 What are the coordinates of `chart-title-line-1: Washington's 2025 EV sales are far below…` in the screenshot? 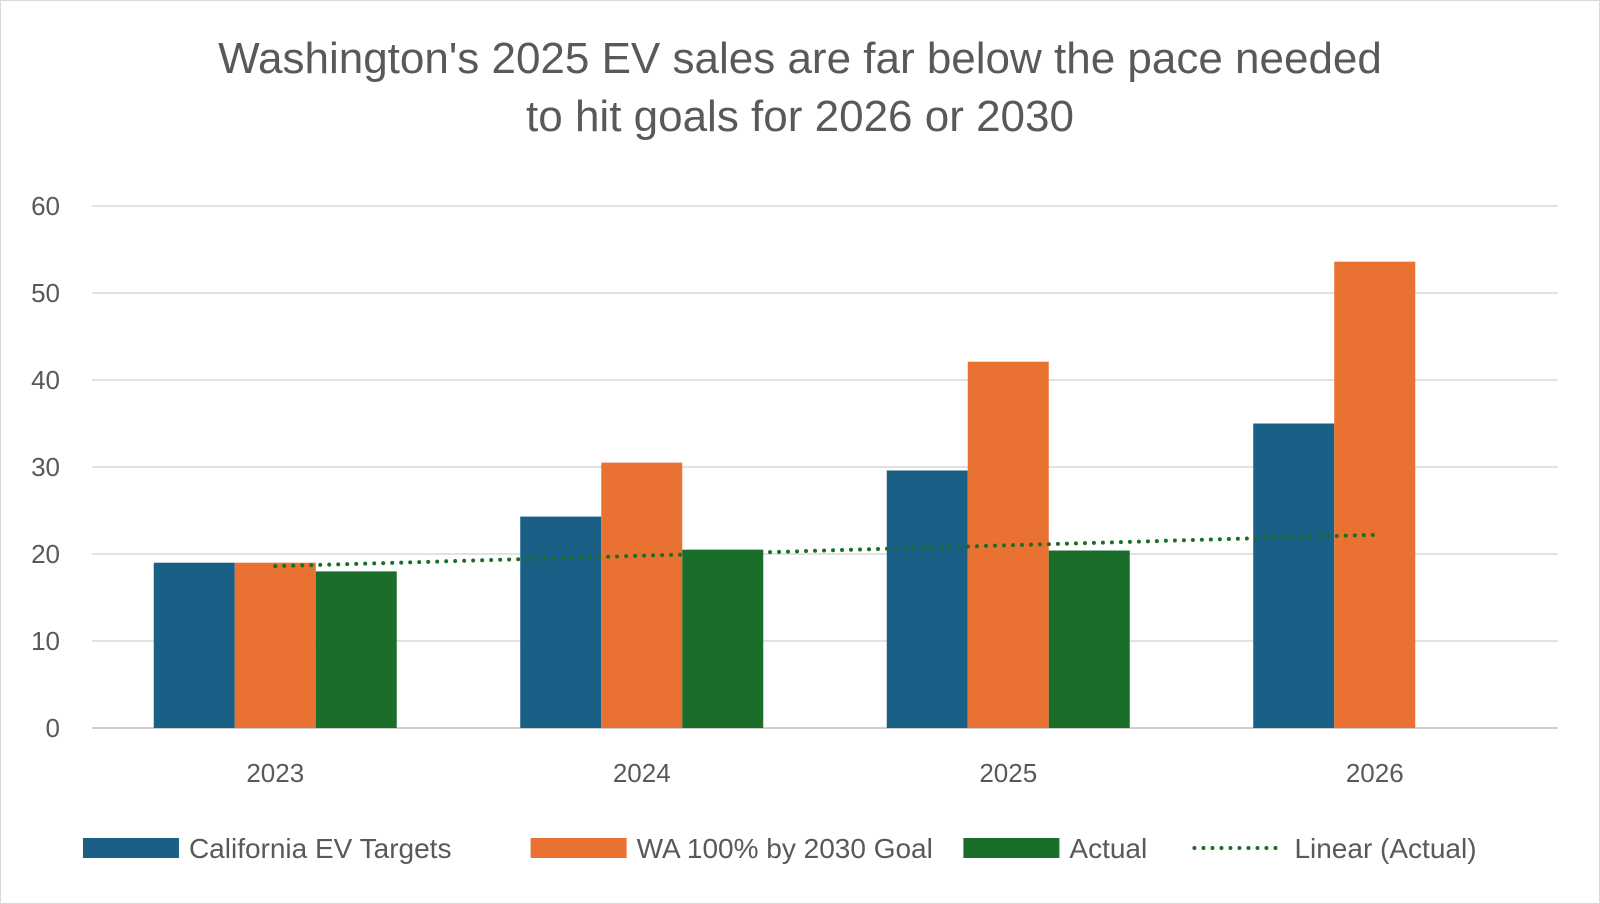 It's located at (800, 58).